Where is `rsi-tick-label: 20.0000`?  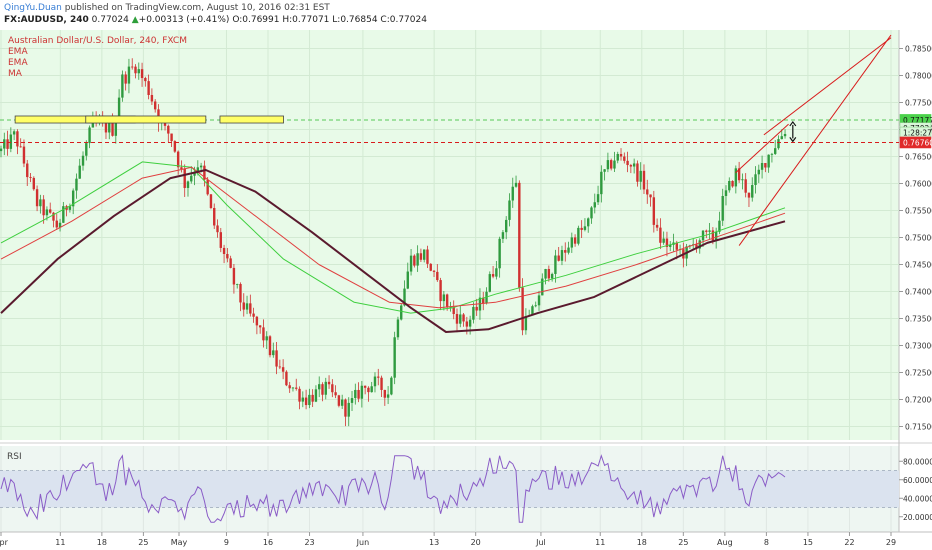 rsi-tick-label: 20.0000 is located at coordinates (917, 517).